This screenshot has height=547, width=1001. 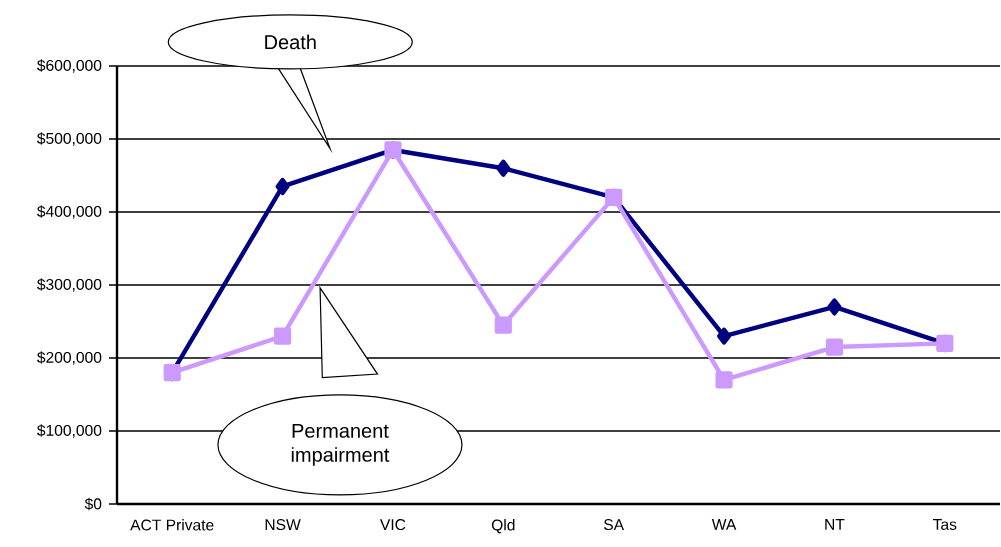 I want to click on y-tick-label: $400,000, so click(x=69, y=212).